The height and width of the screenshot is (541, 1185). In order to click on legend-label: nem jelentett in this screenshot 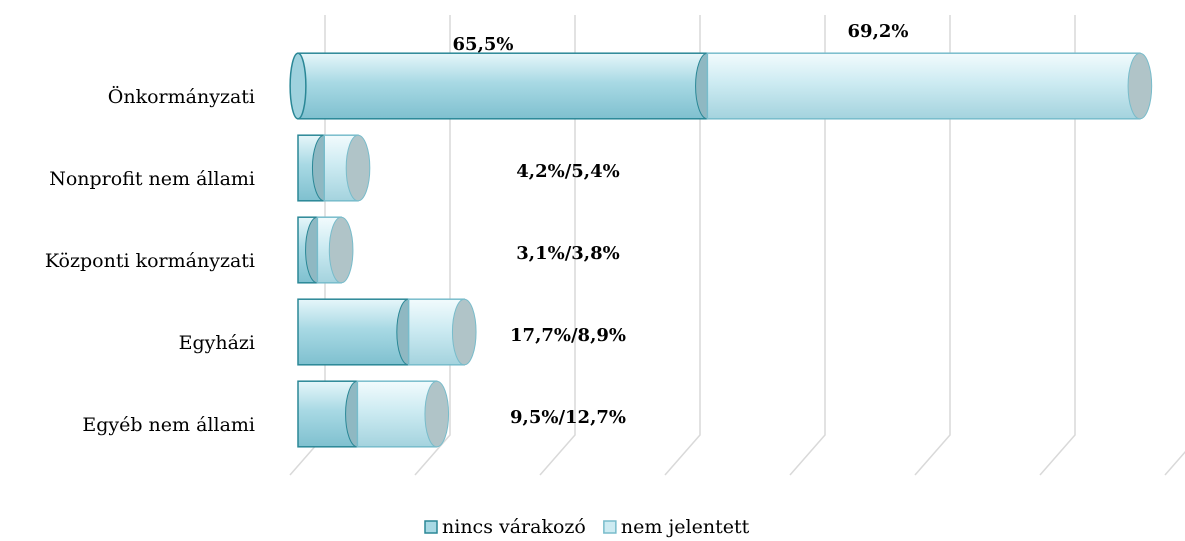, I will do `click(685, 527)`.